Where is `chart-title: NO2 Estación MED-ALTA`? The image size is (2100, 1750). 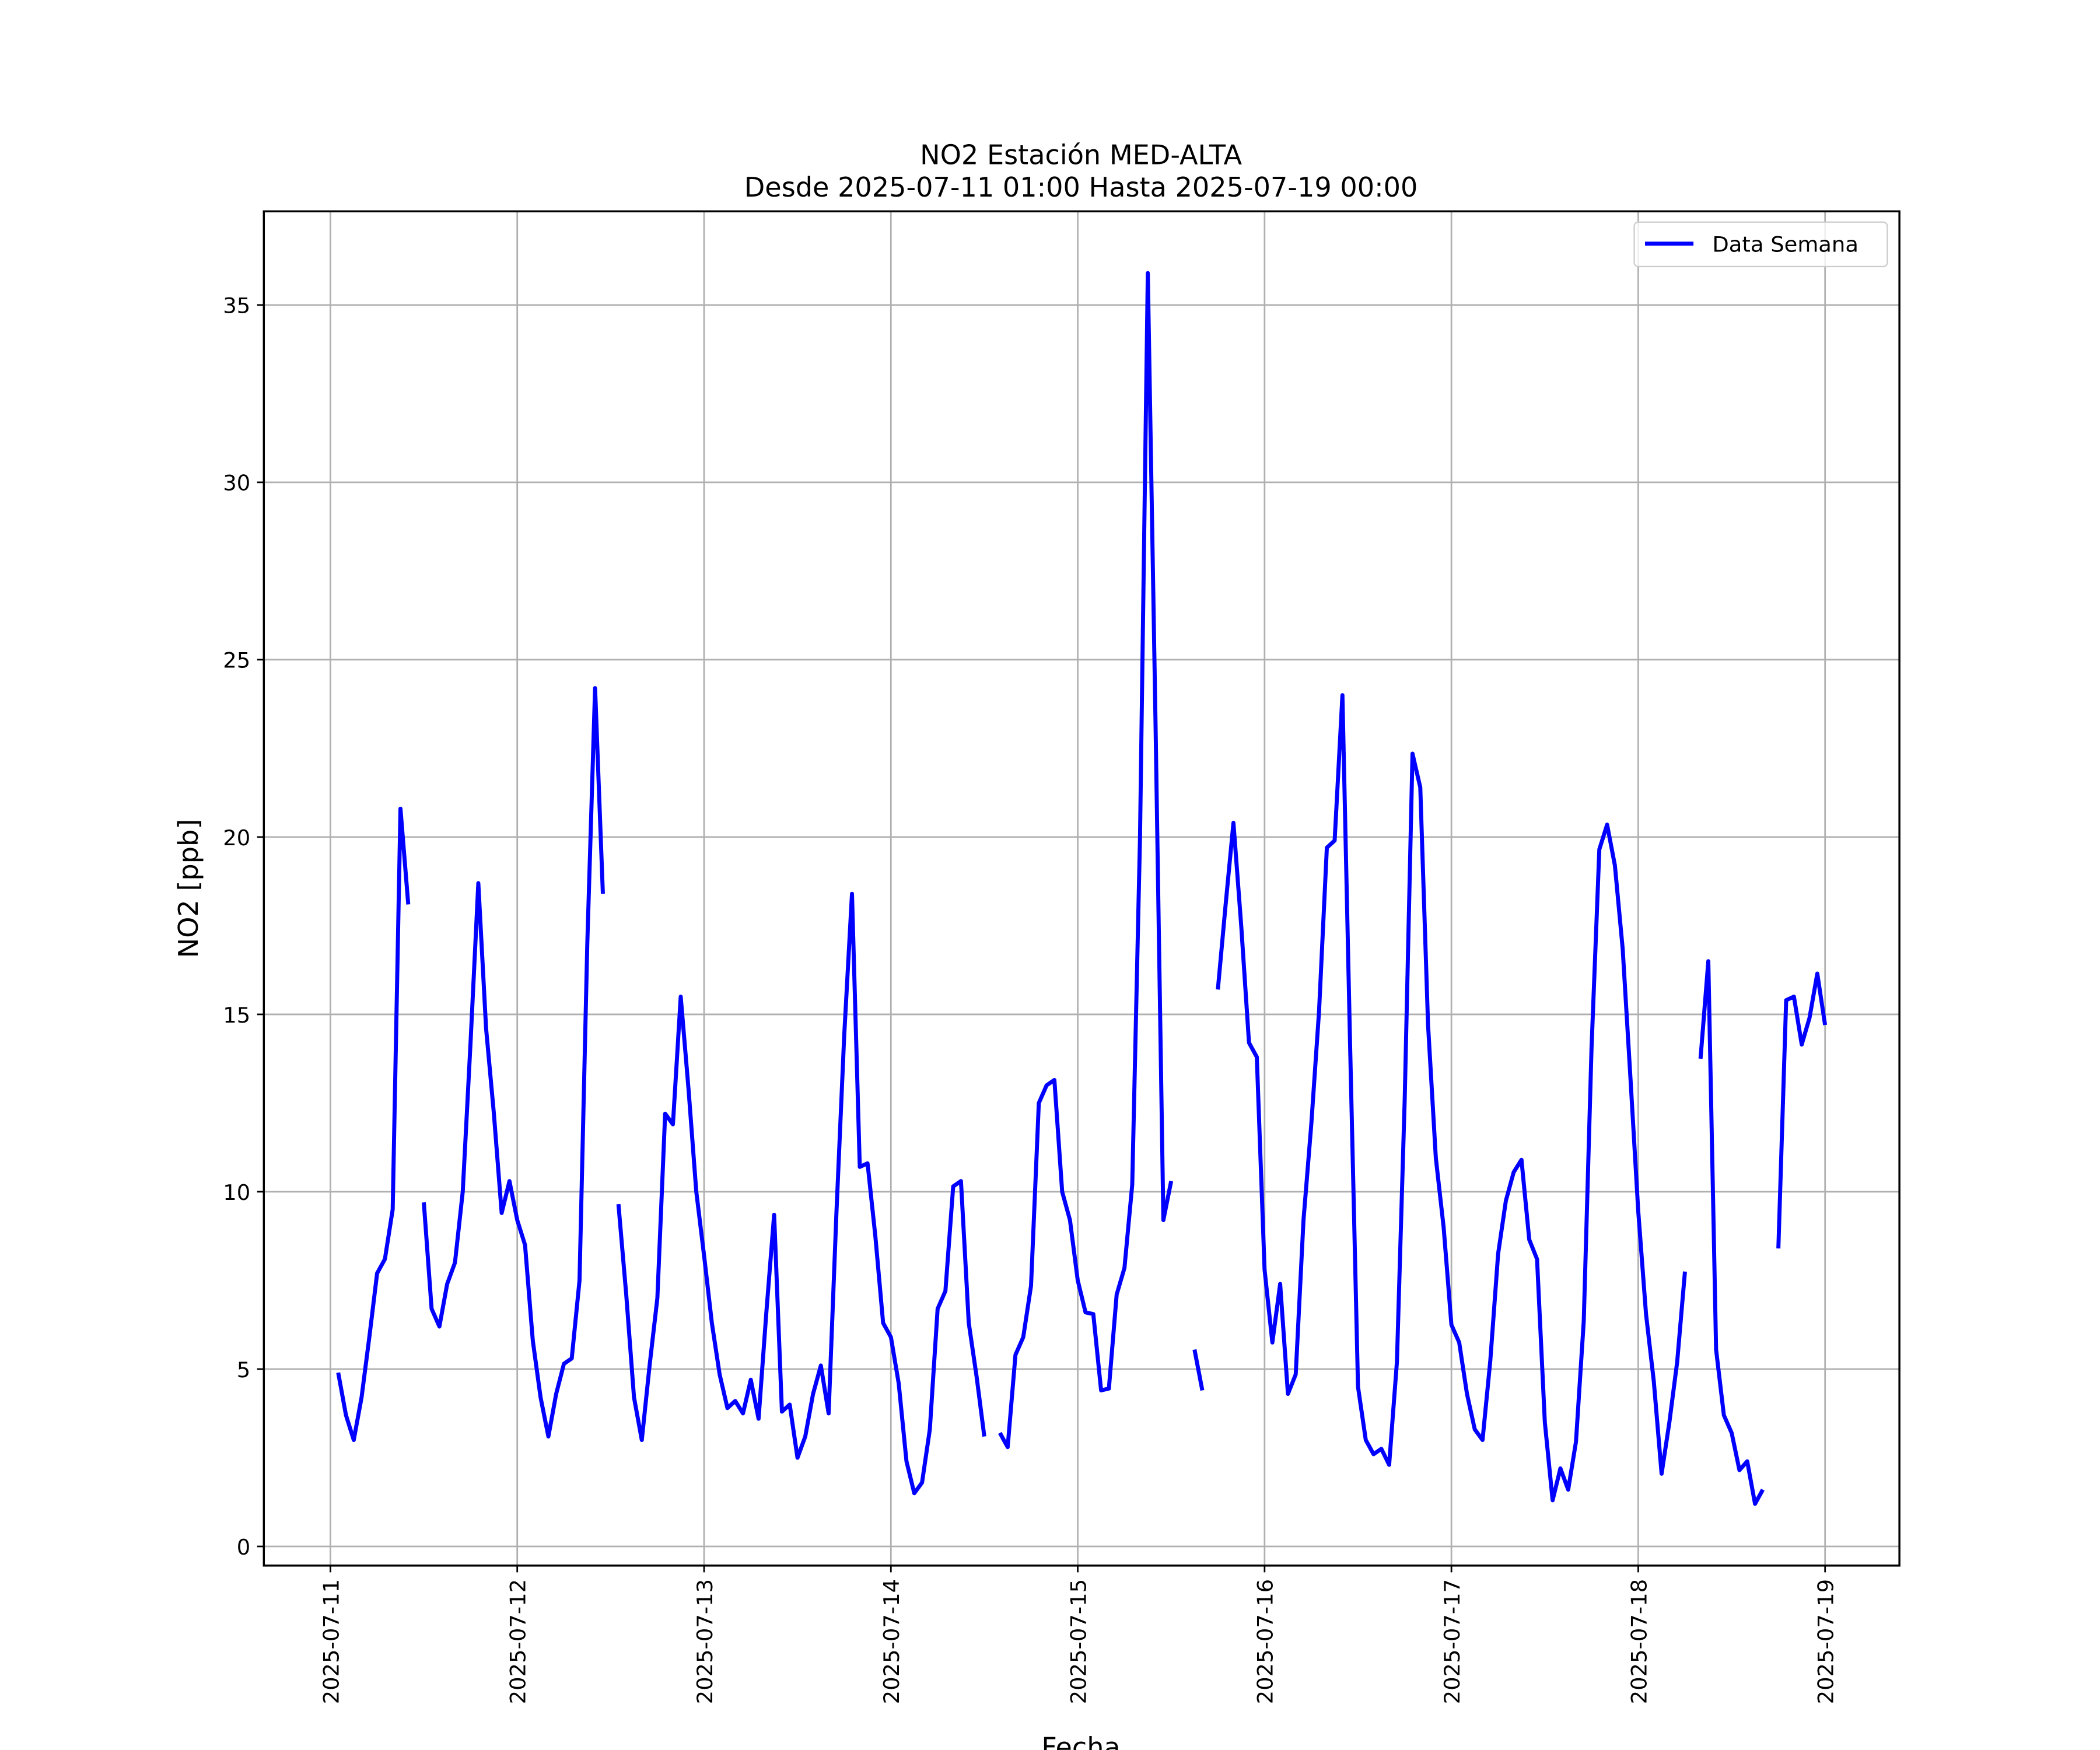 chart-title: NO2 Estación MED-ALTA is located at coordinates (1081, 155).